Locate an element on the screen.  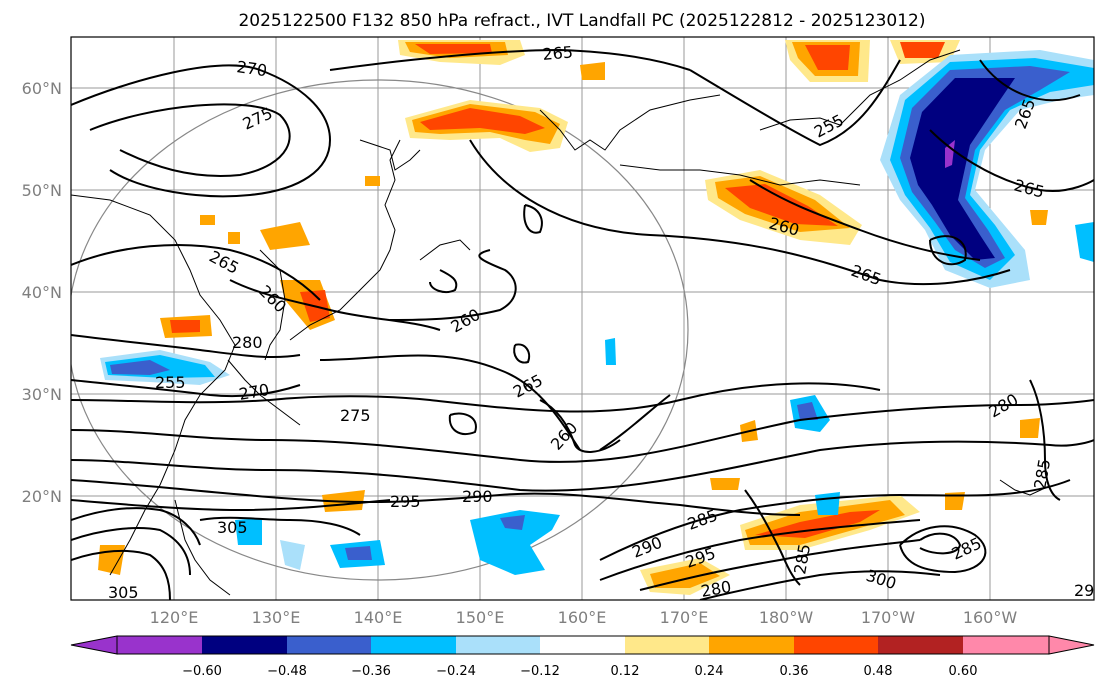
contour-small-closed-d is located at coordinates (462, 423).